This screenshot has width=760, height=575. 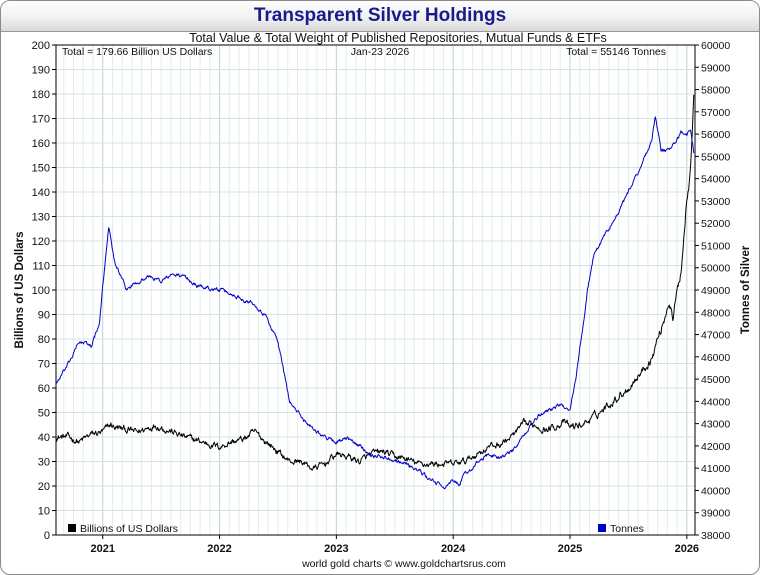 I want to click on y-left-tick-label: 140, so click(x=41, y=193).